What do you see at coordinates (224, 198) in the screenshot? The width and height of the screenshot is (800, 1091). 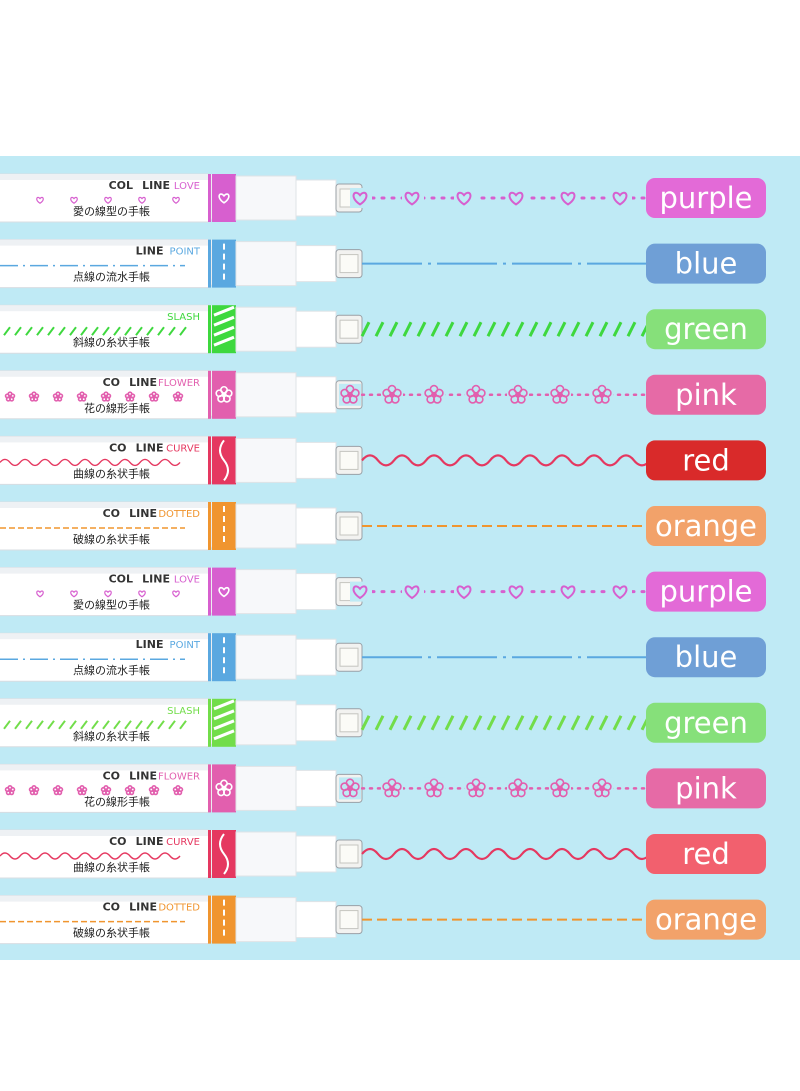 I see `band-heart-icon` at bounding box center [224, 198].